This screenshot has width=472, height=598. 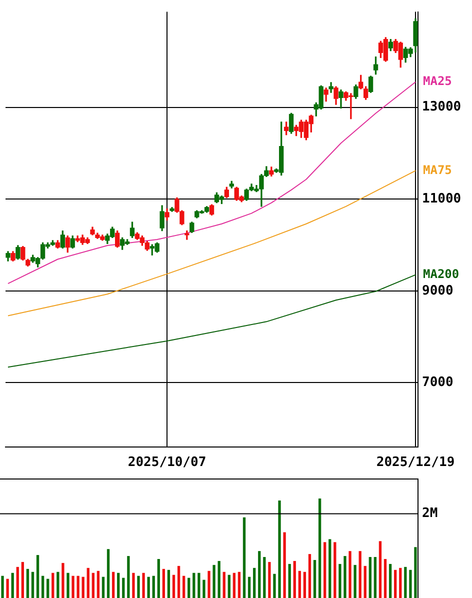 What do you see at coordinates (437, 81) in the screenshot?
I see `series-label: MA25` at bounding box center [437, 81].